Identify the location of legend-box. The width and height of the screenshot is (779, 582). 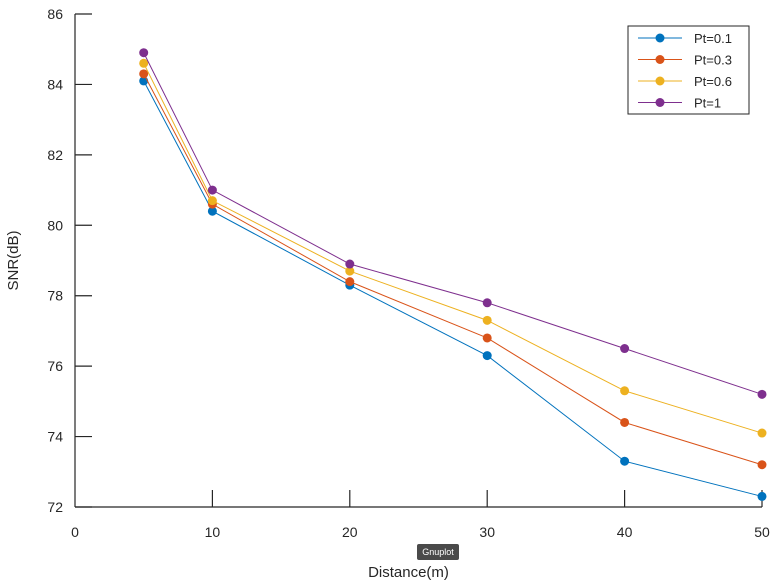
(688, 70).